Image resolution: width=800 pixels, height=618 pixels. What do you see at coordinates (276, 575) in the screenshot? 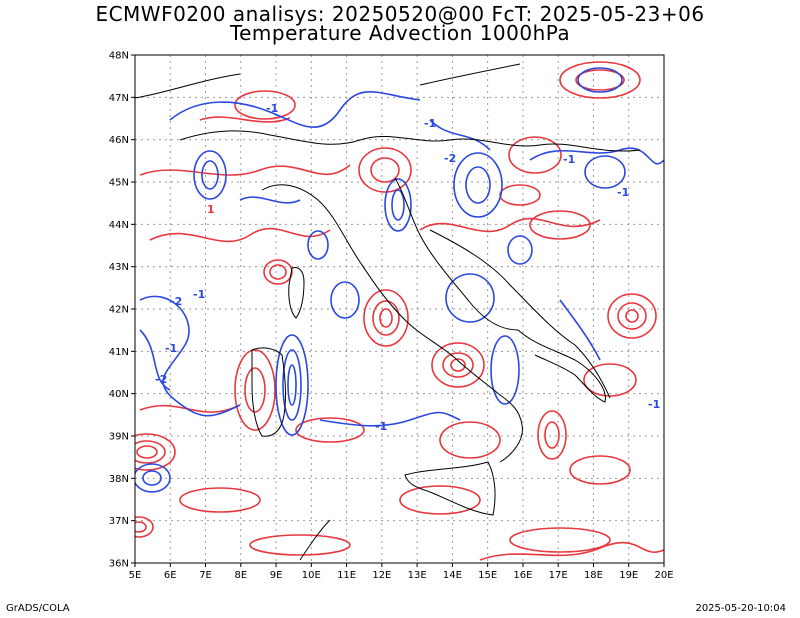
I see `lon-tick-label: 9E` at bounding box center [276, 575].